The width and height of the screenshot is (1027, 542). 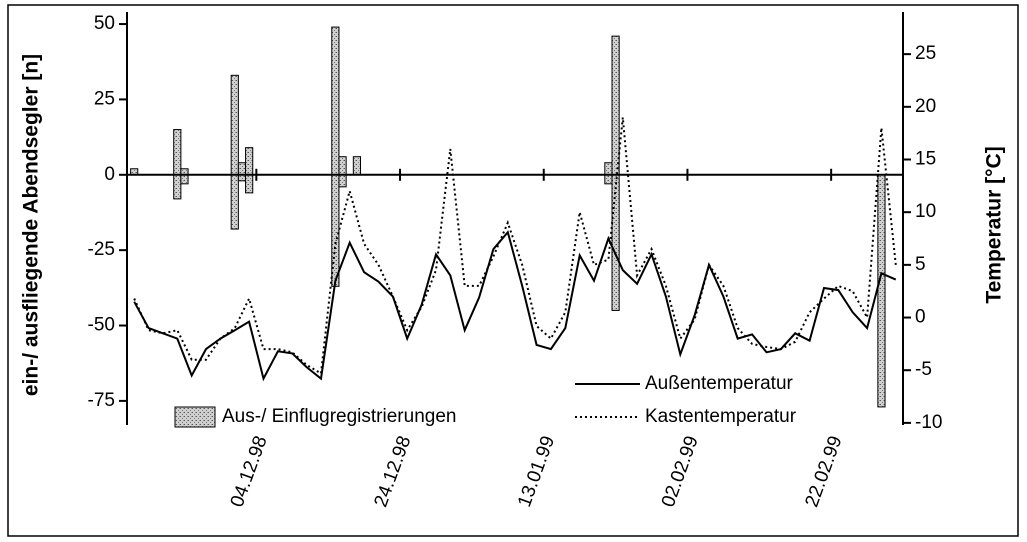 I want to click on y-tick-label: -75, so click(x=101, y=400).